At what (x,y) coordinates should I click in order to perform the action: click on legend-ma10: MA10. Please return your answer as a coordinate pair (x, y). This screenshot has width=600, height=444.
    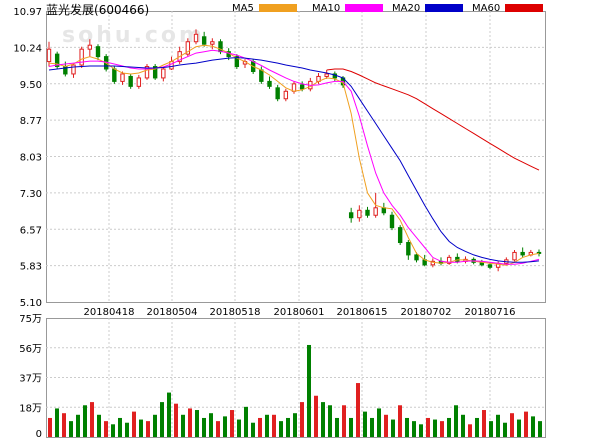
    Looking at the image, I should click on (348, 8).